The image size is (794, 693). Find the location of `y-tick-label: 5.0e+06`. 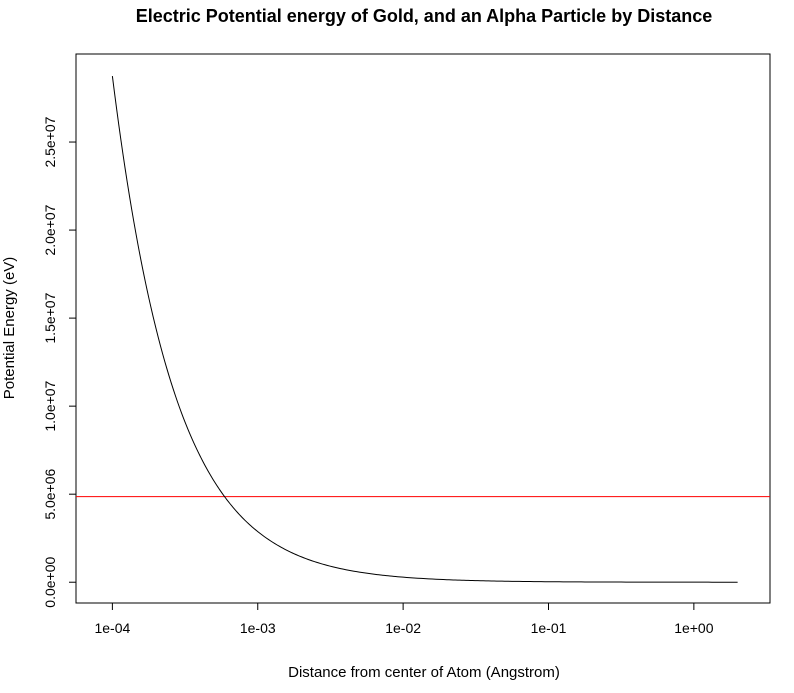

y-tick-label: 5.0e+06 is located at coordinates (50, 493).